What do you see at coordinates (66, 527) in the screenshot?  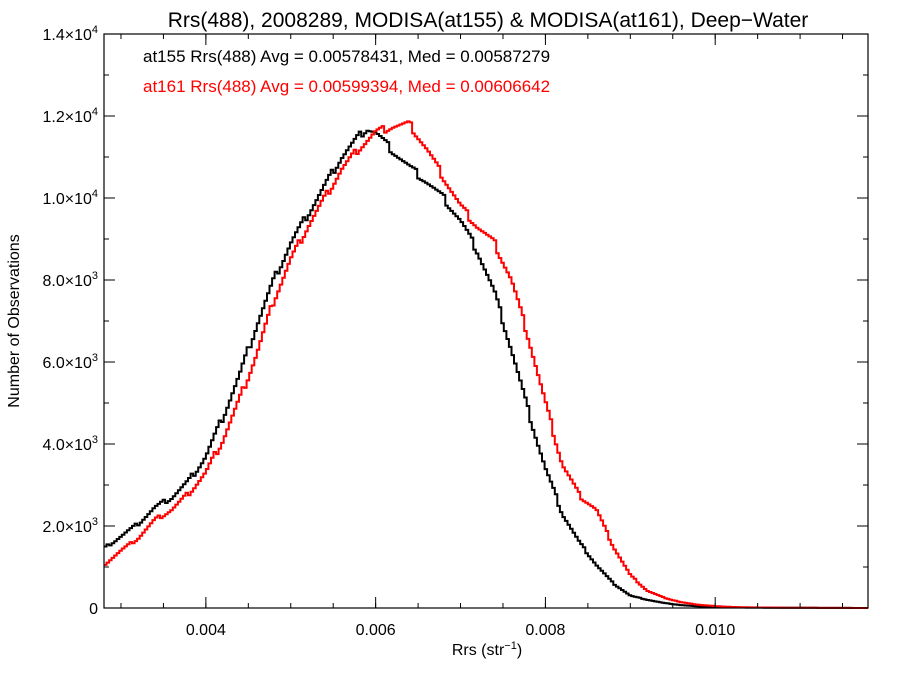 I see `y-tick-label-mantissa: 2.0×10` at bounding box center [66, 527].